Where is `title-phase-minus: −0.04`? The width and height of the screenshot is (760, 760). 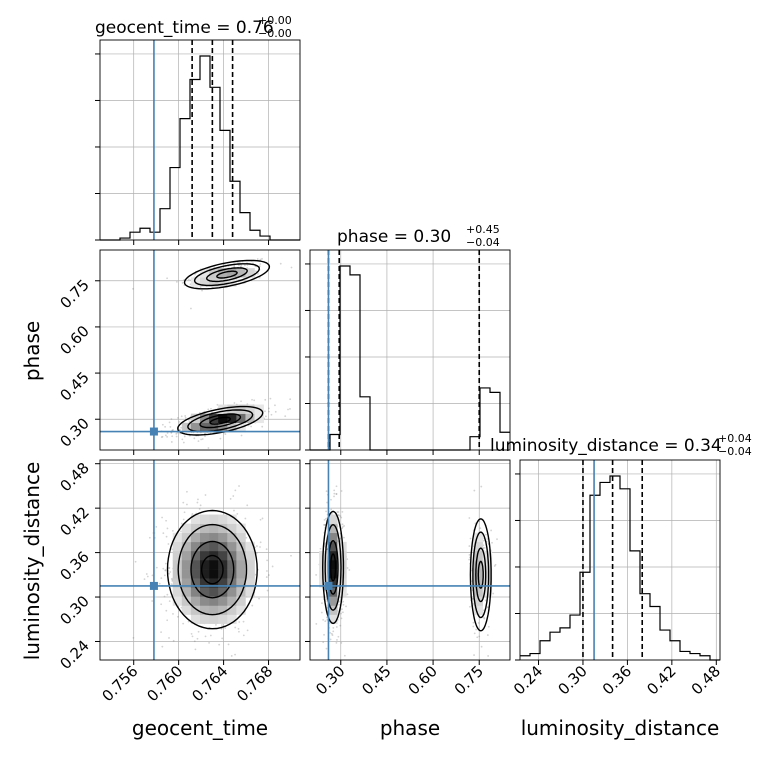 title-phase-minus: −0.04 is located at coordinates (483, 242).